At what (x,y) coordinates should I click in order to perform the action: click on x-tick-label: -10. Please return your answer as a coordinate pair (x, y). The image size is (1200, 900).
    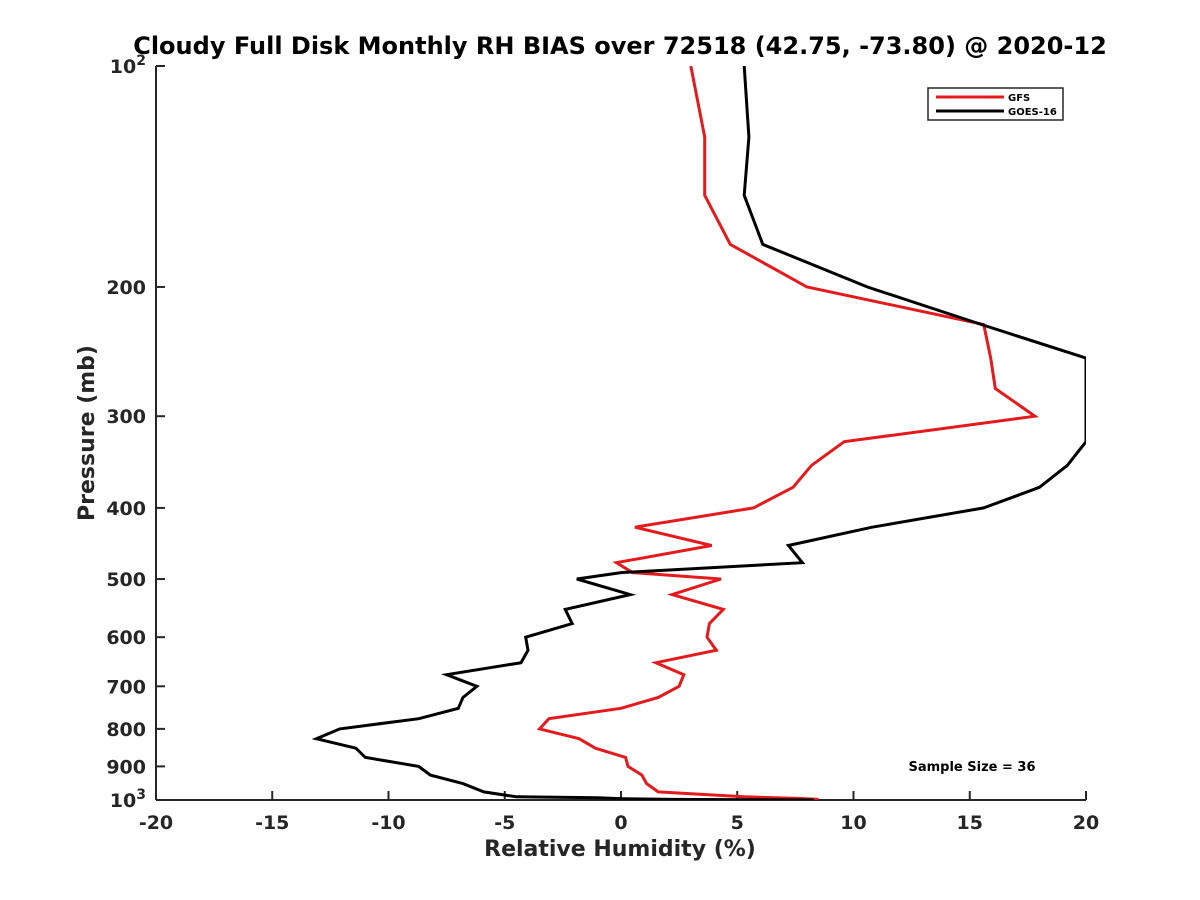
    Looking at the image, I should click on (388, 823).